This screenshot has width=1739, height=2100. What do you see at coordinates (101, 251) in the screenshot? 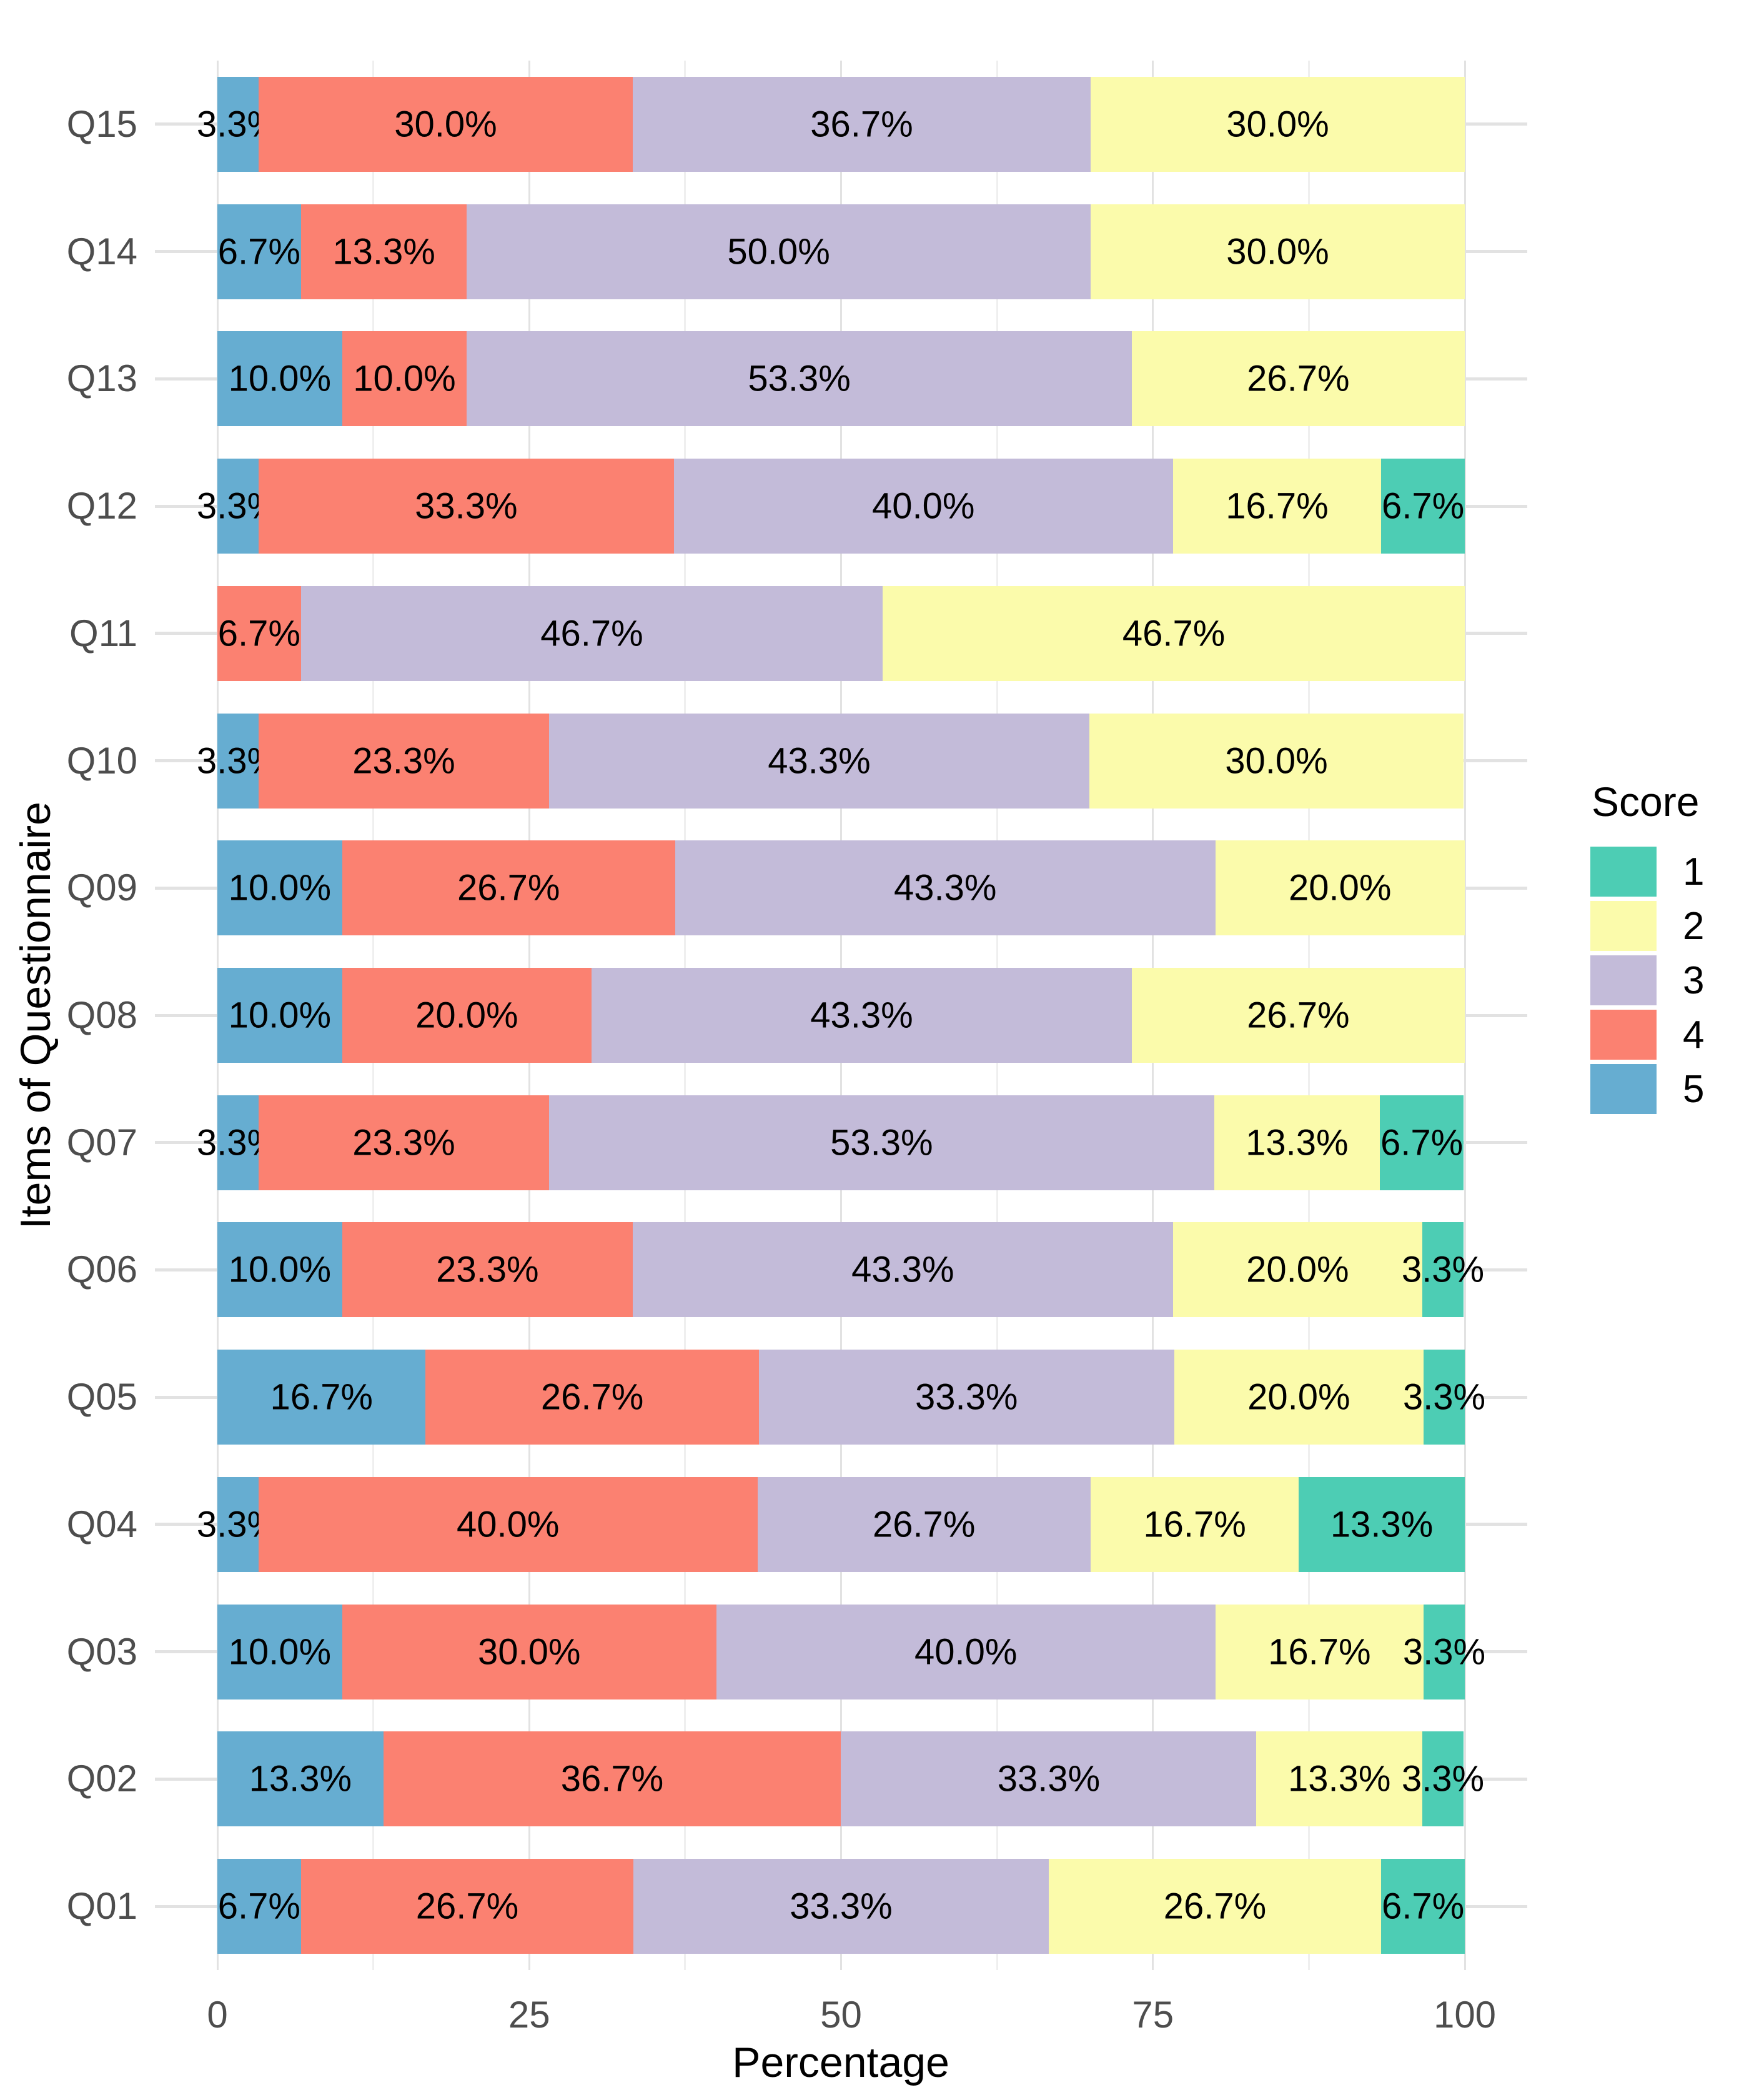
I see `y-tick-label-Q14: Q14` at bounding box center [101, 251].